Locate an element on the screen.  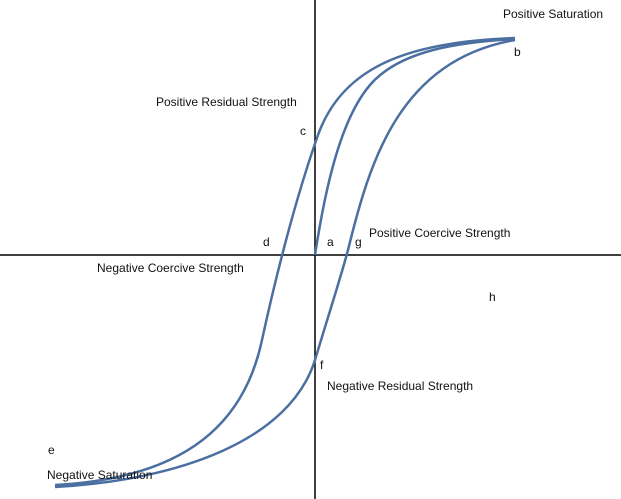
point-label: c is located at coordinates (303, 131).